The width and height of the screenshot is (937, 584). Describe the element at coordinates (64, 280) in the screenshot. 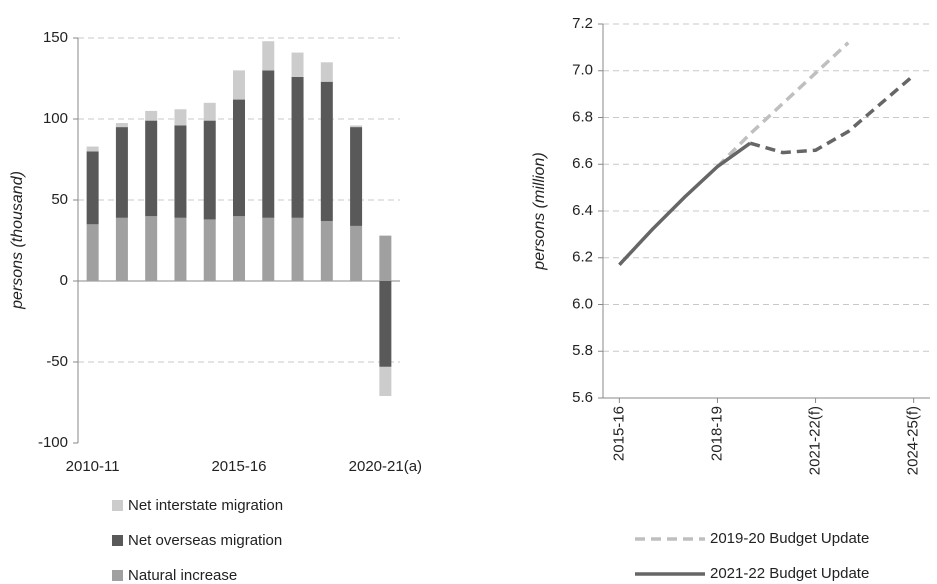

I see `y-tick-label: 0` at that location.